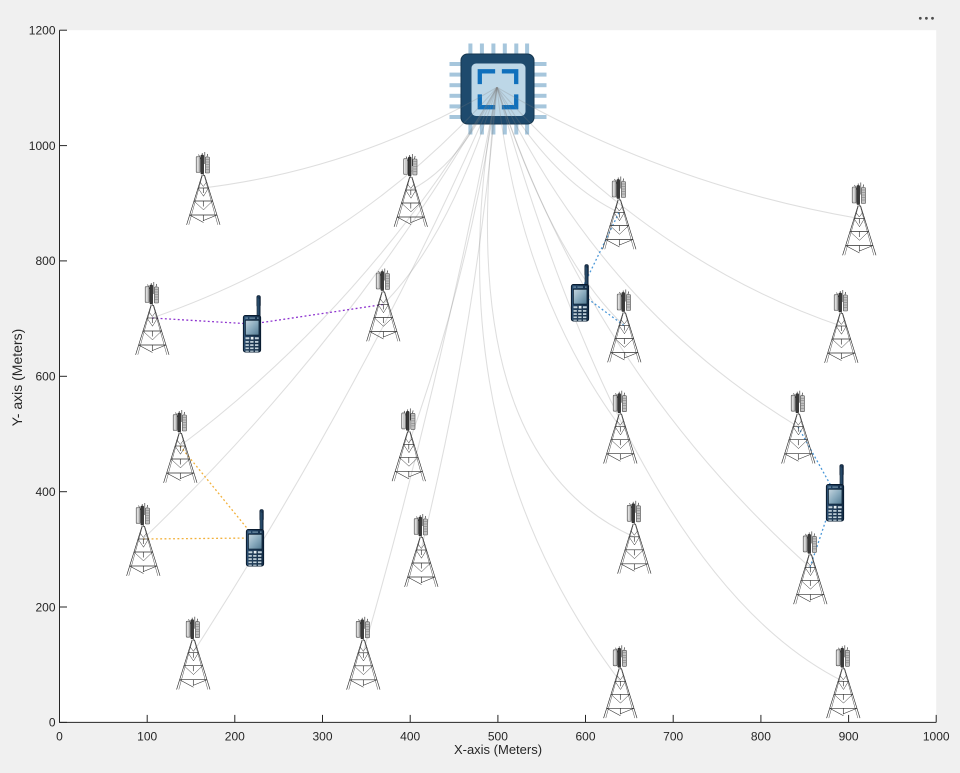  What do you see at coordinates (147, 737) in the screenshot?
I see `svg-text: 100` at bounding box center [147, 737].